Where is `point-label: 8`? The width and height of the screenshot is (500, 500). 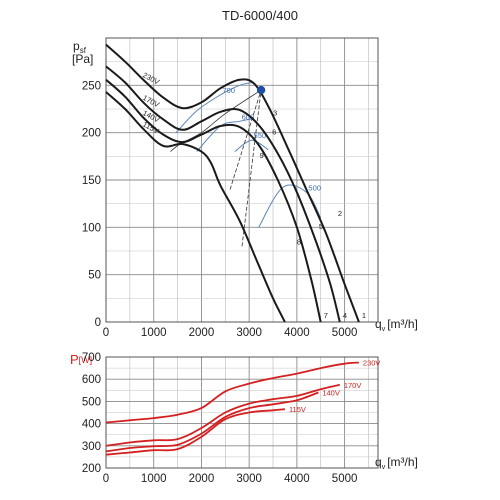 point-label: 8 is located at coordinates (299, 241).